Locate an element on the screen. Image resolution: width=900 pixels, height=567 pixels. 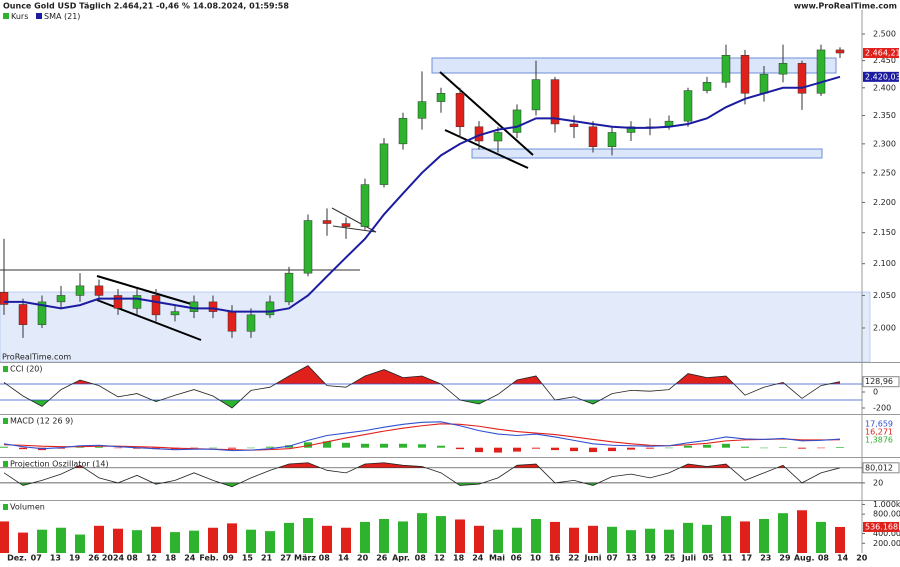
y-tick-label: 1.000k is located at coordinates (886, 504).